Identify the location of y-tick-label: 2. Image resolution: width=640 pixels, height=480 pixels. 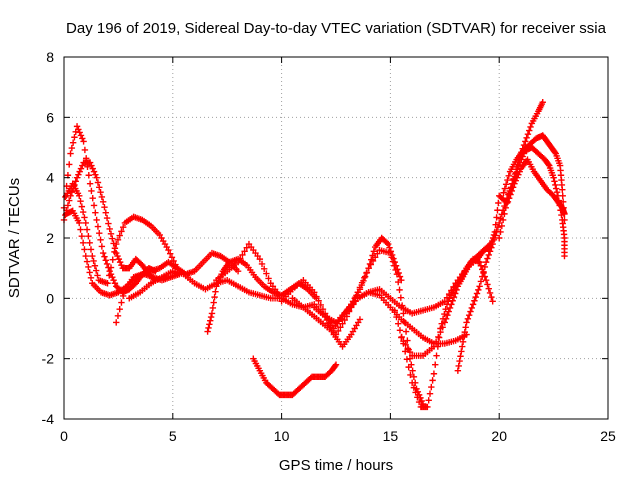
(50, 238).